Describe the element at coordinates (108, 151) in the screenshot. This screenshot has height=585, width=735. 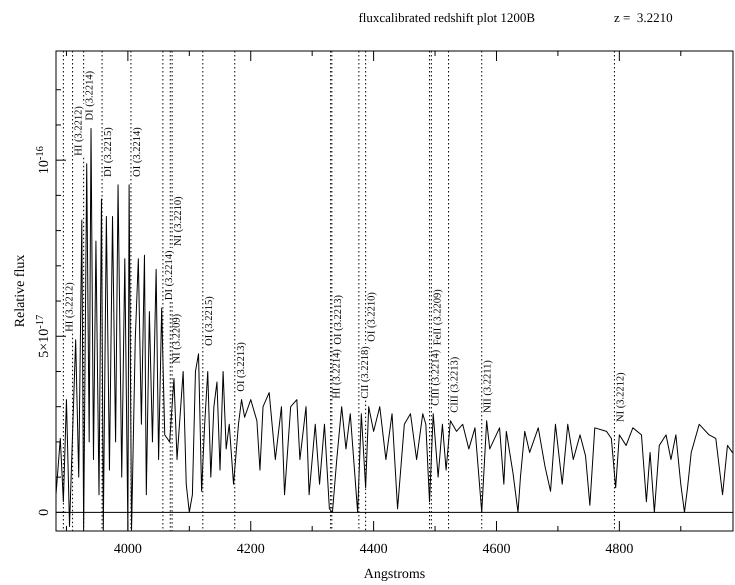
I see `ref-line-label: DI (3.2215)` at that location.